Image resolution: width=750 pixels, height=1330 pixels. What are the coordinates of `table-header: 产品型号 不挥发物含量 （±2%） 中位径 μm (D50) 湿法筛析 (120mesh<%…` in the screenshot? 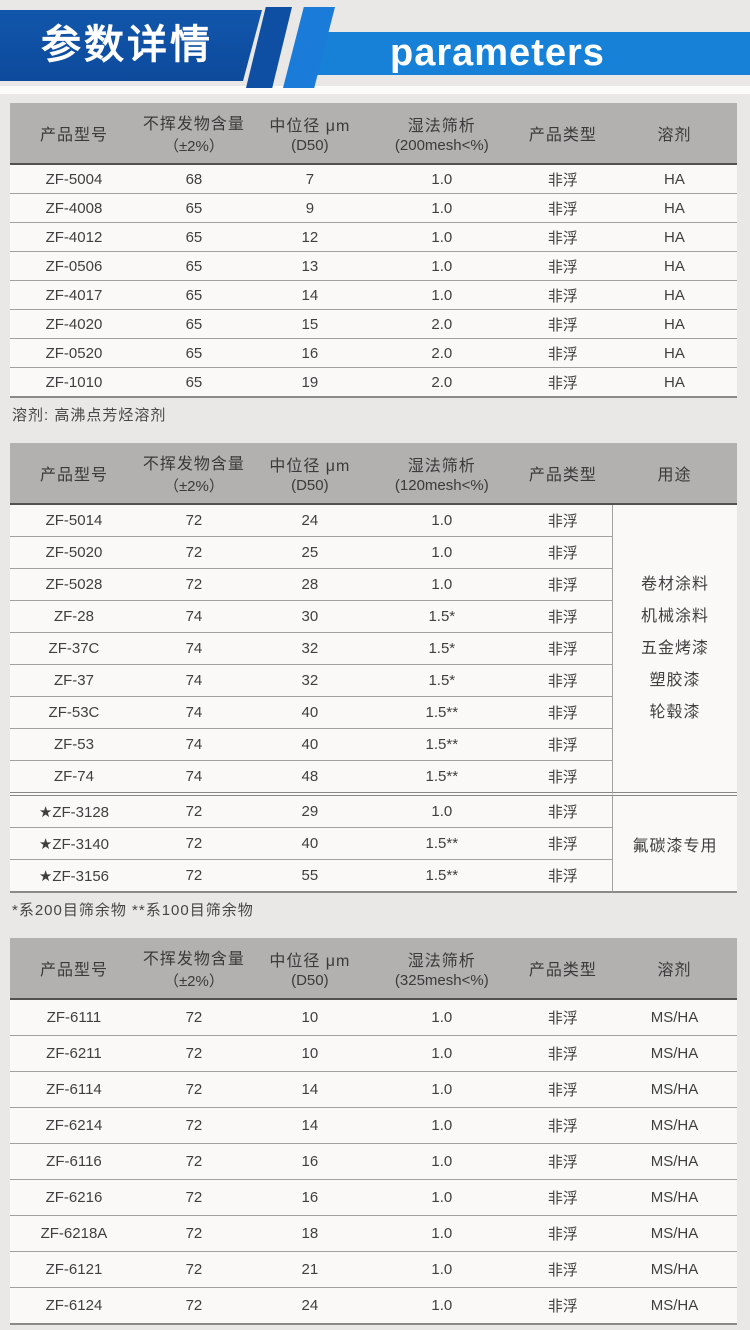 It's located at (373, 474).